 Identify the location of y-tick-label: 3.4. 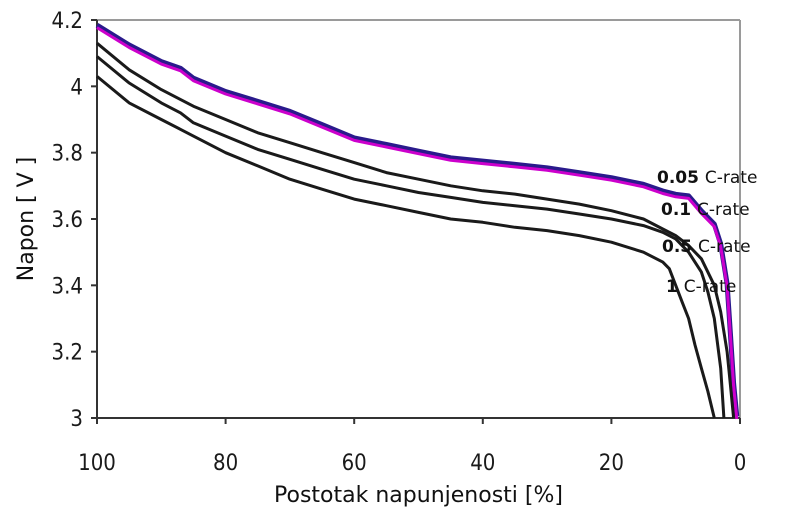
(67, 286).